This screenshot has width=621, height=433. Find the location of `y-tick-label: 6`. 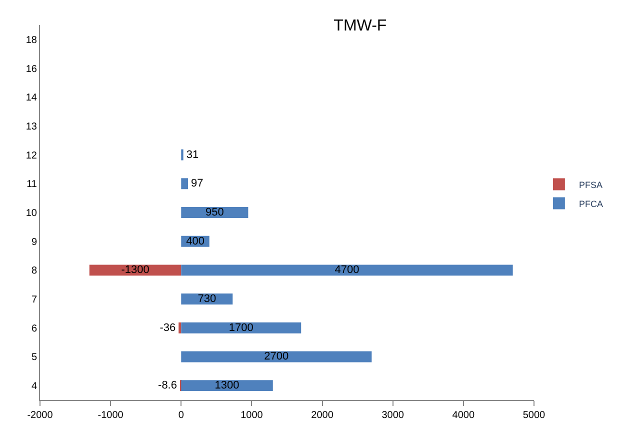

y-tick-label: 6 is located at coordinates (34, 328).